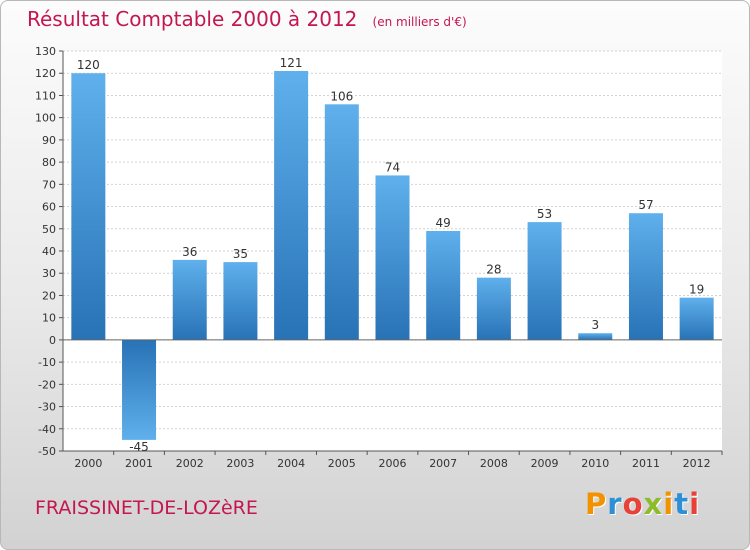 Image resolution: width=750 pixels, height=550 pixels. What do you see at coordinates (291, 63) in the screenshot?
I see `value-label: 121` at bounding box center [291, 63].